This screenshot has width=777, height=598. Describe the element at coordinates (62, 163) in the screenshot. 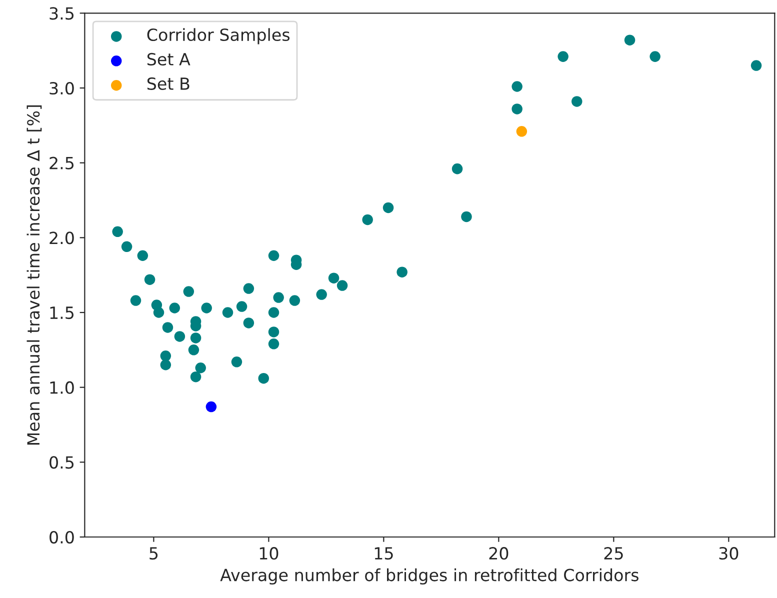

I see `y-tick-label: 2.5` at that location.